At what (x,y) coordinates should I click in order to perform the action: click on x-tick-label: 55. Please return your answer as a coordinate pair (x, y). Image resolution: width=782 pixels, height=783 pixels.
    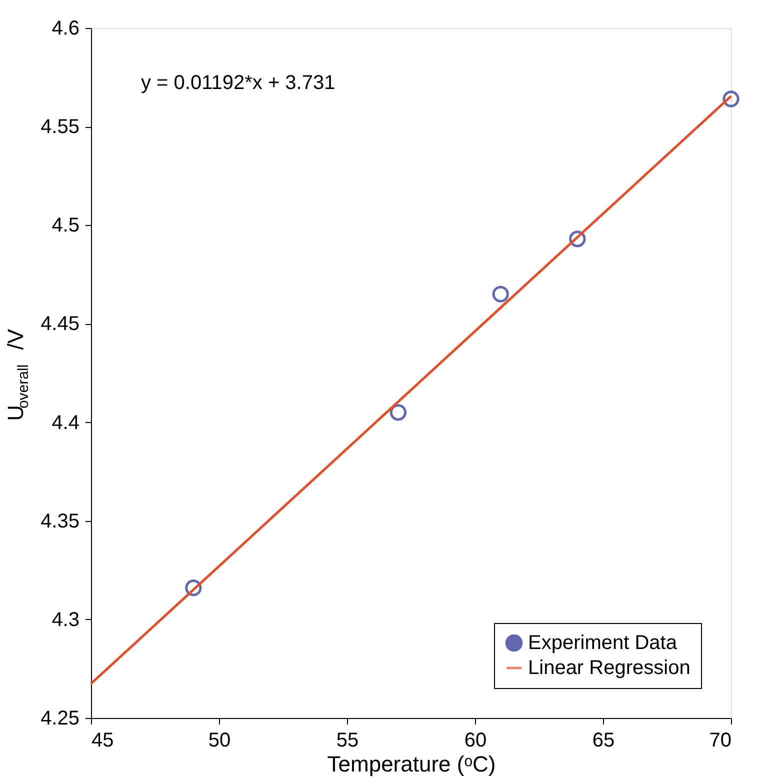
    Looking at the image, I should click on (347, 741).